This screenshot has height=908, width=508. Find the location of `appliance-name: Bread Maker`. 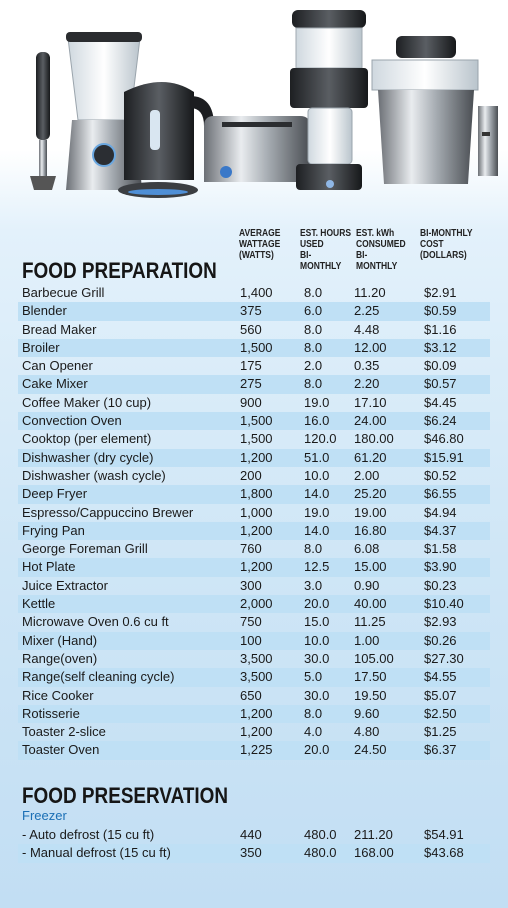

appliance-name: Bread Maker is located at coordinates (59, 329).